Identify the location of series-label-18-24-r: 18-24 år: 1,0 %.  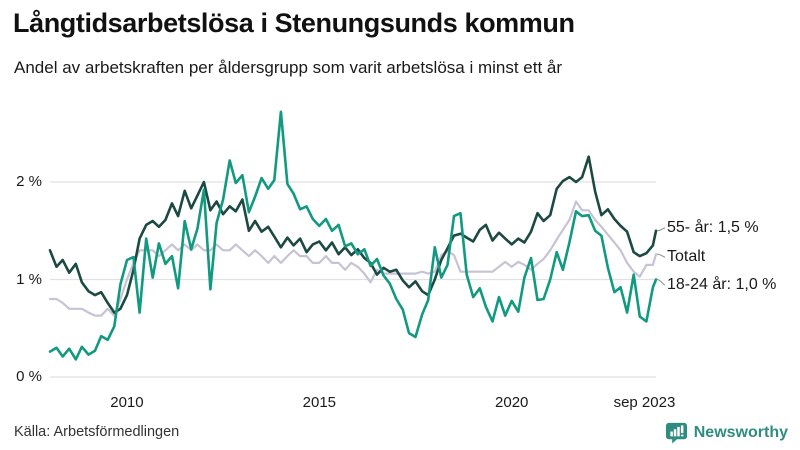
(722, 284).